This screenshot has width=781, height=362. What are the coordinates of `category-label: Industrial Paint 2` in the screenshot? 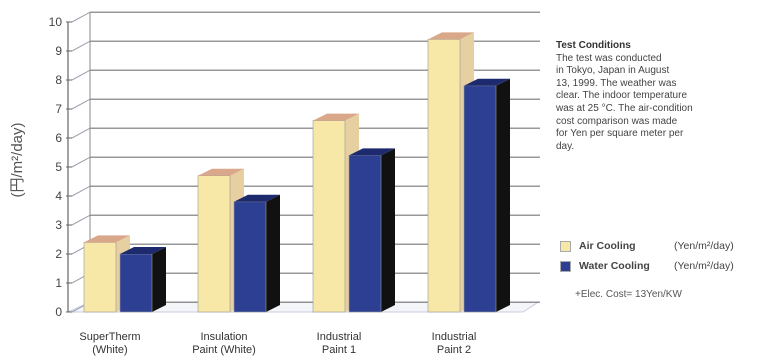 It's located at (454, 343).